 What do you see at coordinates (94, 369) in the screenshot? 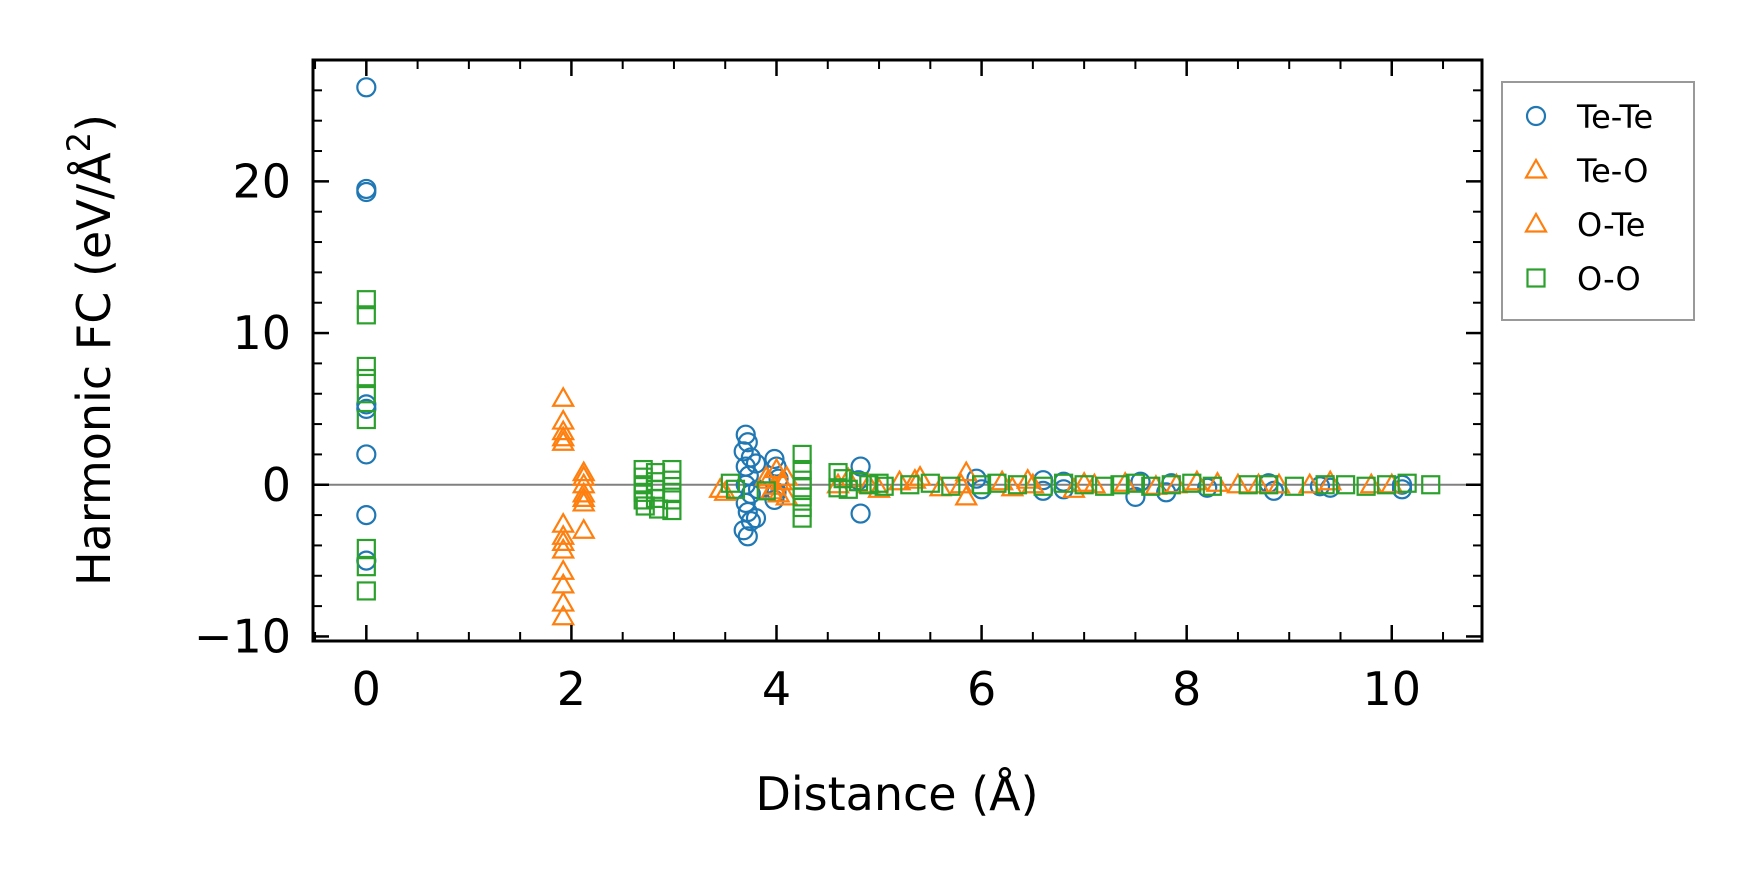
I see `y-axis-label-main: Harmonic FC (eV/Å` at bounding box center [94, 369].